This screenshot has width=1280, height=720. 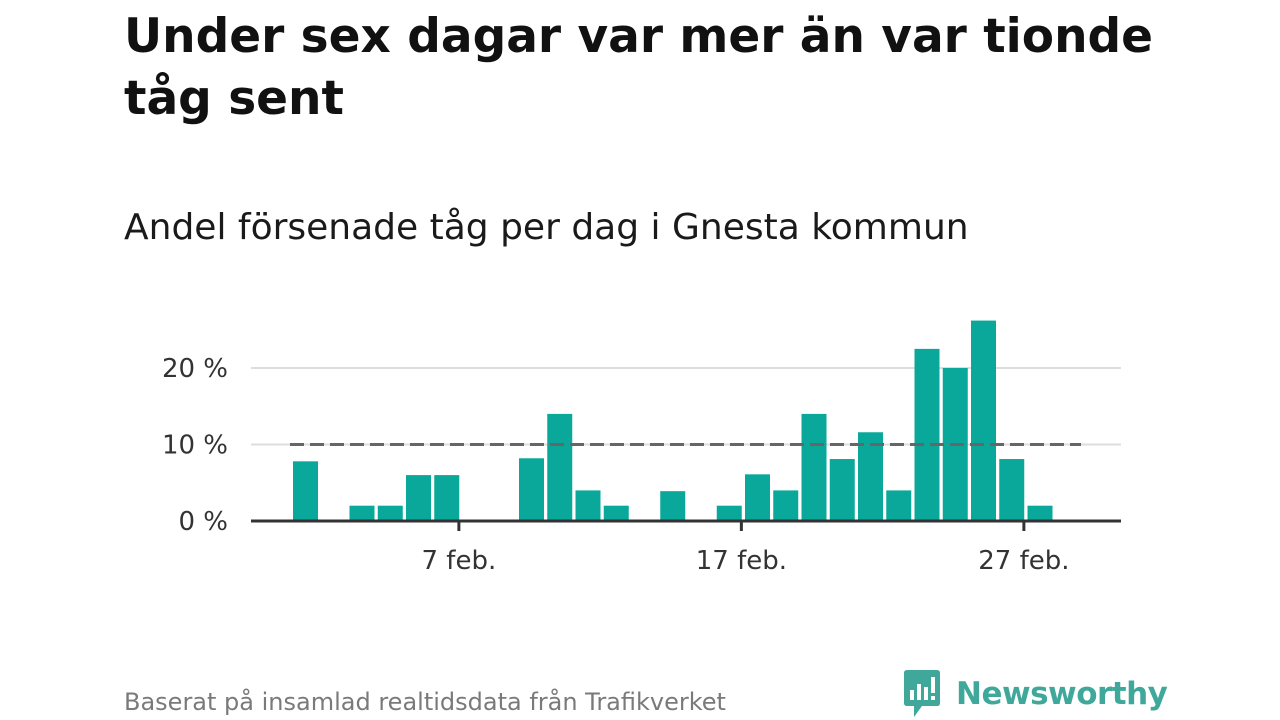 I want to click on x-tick-label: 27 feb., so click(x=1023, y=561).